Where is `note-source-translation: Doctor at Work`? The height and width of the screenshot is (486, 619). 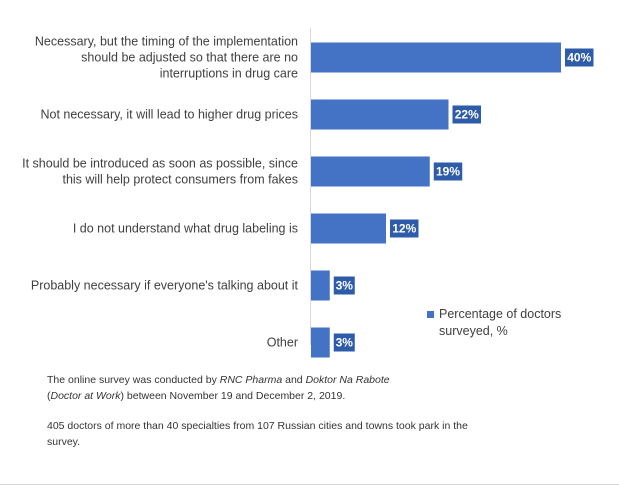 note-source-translation: Doctor at Work is located at coordinates (85, 396).